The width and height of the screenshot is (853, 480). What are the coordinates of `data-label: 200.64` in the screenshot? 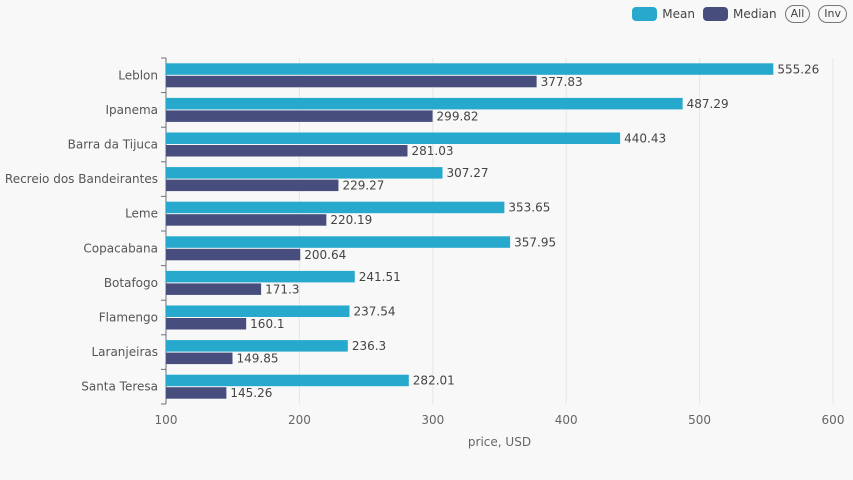 It's located at (325, 255).